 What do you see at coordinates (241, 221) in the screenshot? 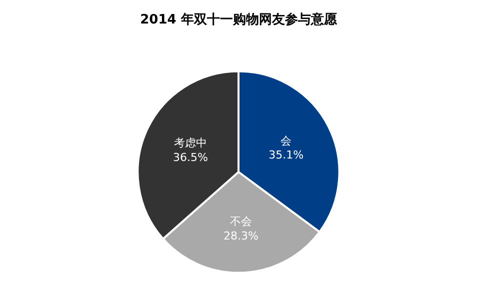
I see `slice-label: 不会` at bounding box center [241, 221].